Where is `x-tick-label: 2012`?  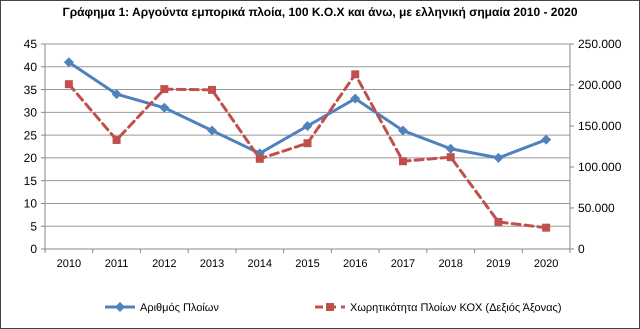 x-tick-label: 2012 is located at coordinates (164, 264).